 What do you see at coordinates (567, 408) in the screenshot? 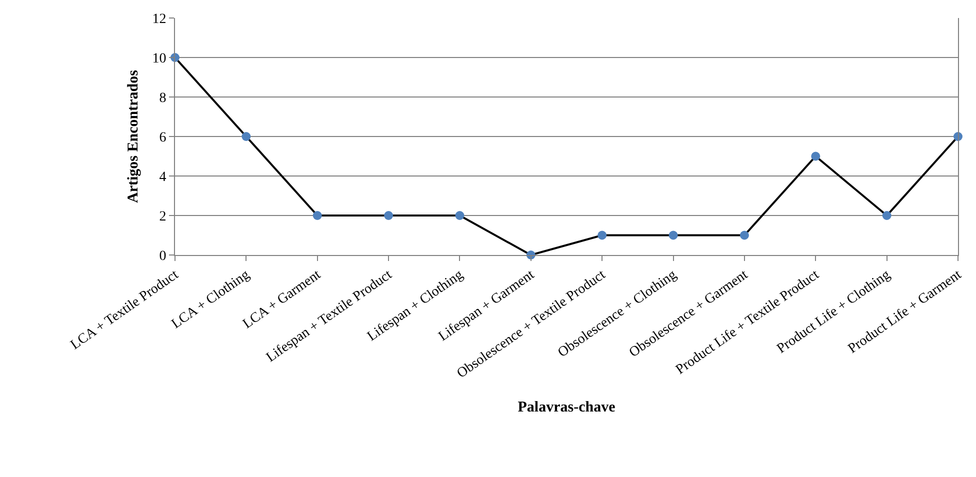
I see `x-axis-title: Palavras-chave` at bounding box center [567, 408].